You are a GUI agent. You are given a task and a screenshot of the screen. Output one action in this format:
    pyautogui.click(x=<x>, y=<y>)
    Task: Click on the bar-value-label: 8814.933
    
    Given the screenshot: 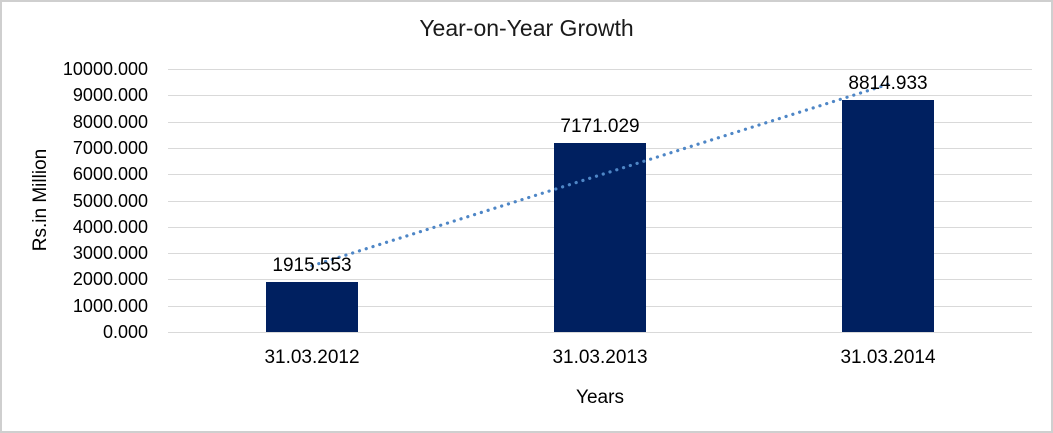 What is the action you would take?
    pyautogui.click(x=888, y=84)
    